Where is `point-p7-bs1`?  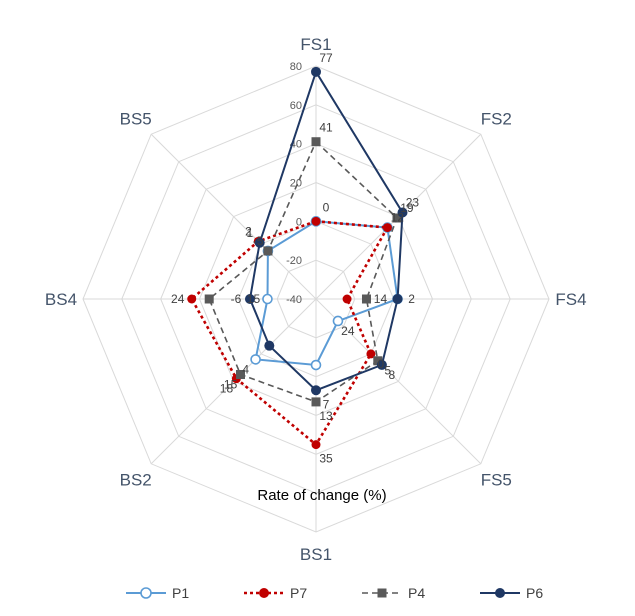
point-p7-bs1 is located at coordinates (316, 445).